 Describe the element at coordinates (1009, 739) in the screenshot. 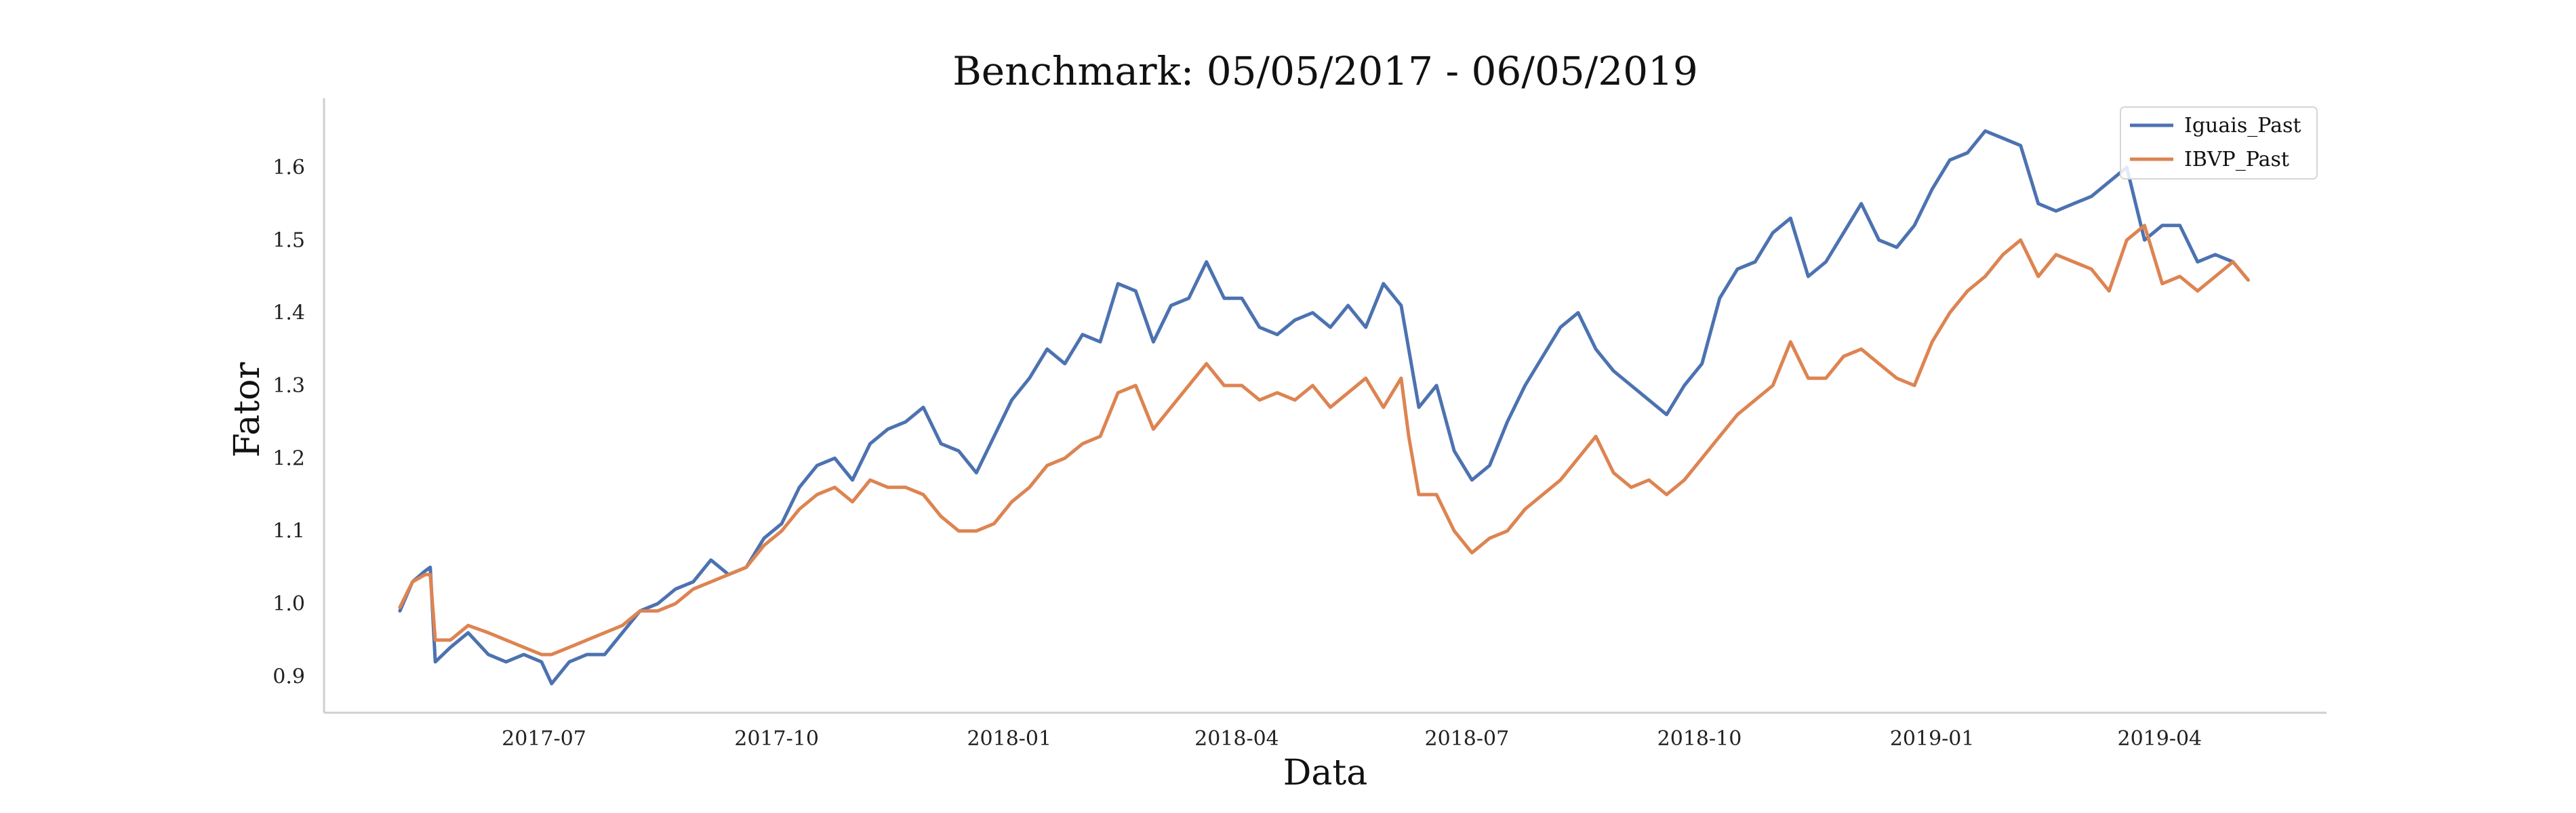

I see `x-tick-label: 2018-01` at that location.